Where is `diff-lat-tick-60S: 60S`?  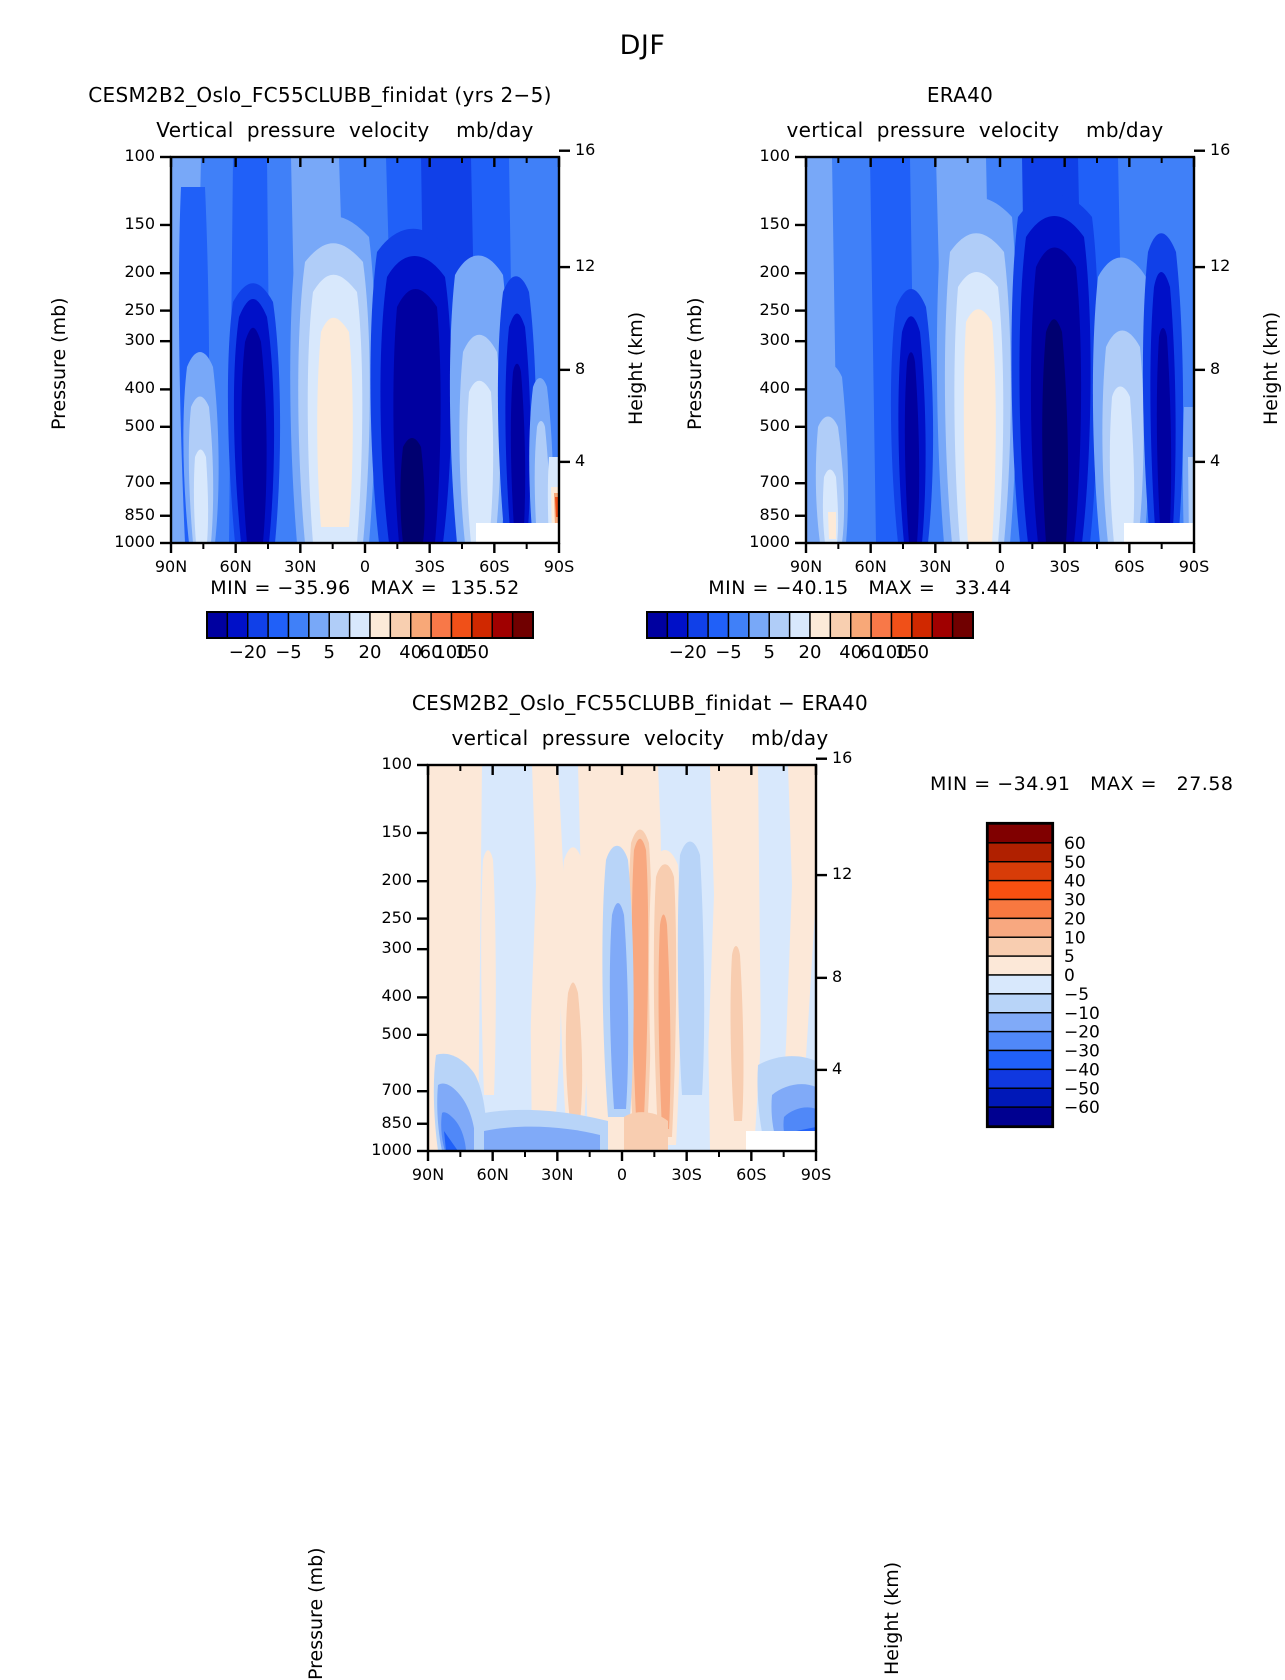 diff-lat-tick-60S: 60S is located at coordinates (751, 1174).